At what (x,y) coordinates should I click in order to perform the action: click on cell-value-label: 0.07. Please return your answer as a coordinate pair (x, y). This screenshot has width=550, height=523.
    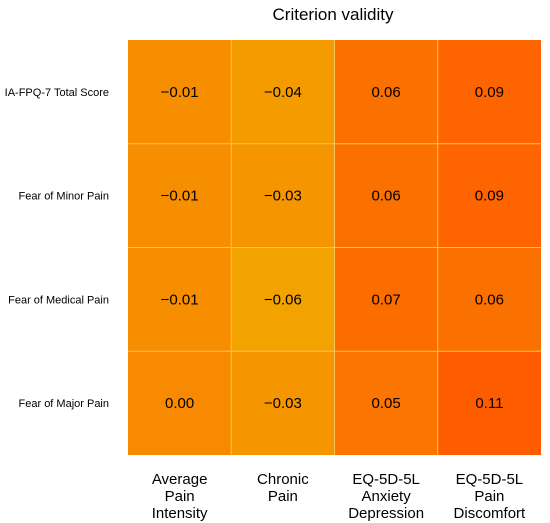
    Looking at the image, I should click on (386, 299).